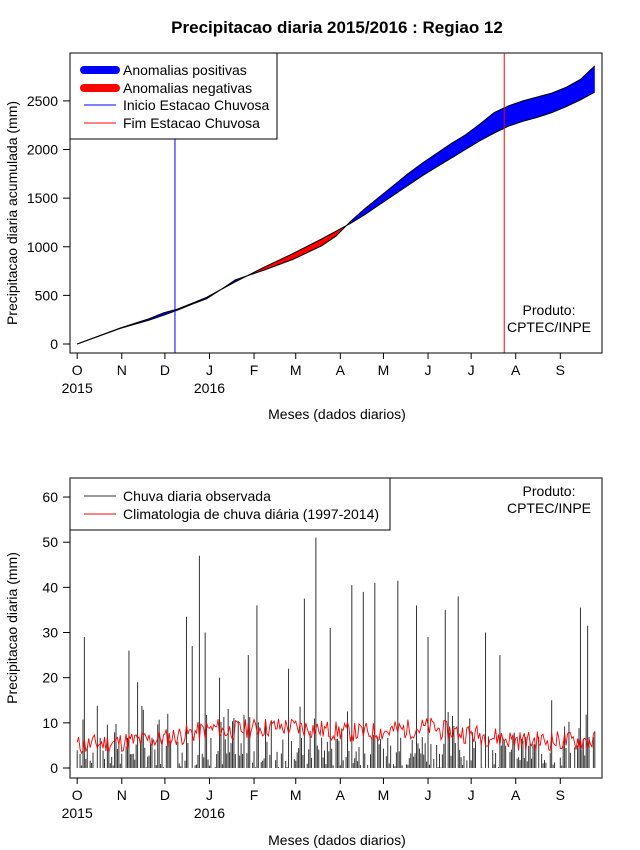  Describe the element at coordinates (50, 587) in the screenshot. I see `y-tick-label: 40` at that location.